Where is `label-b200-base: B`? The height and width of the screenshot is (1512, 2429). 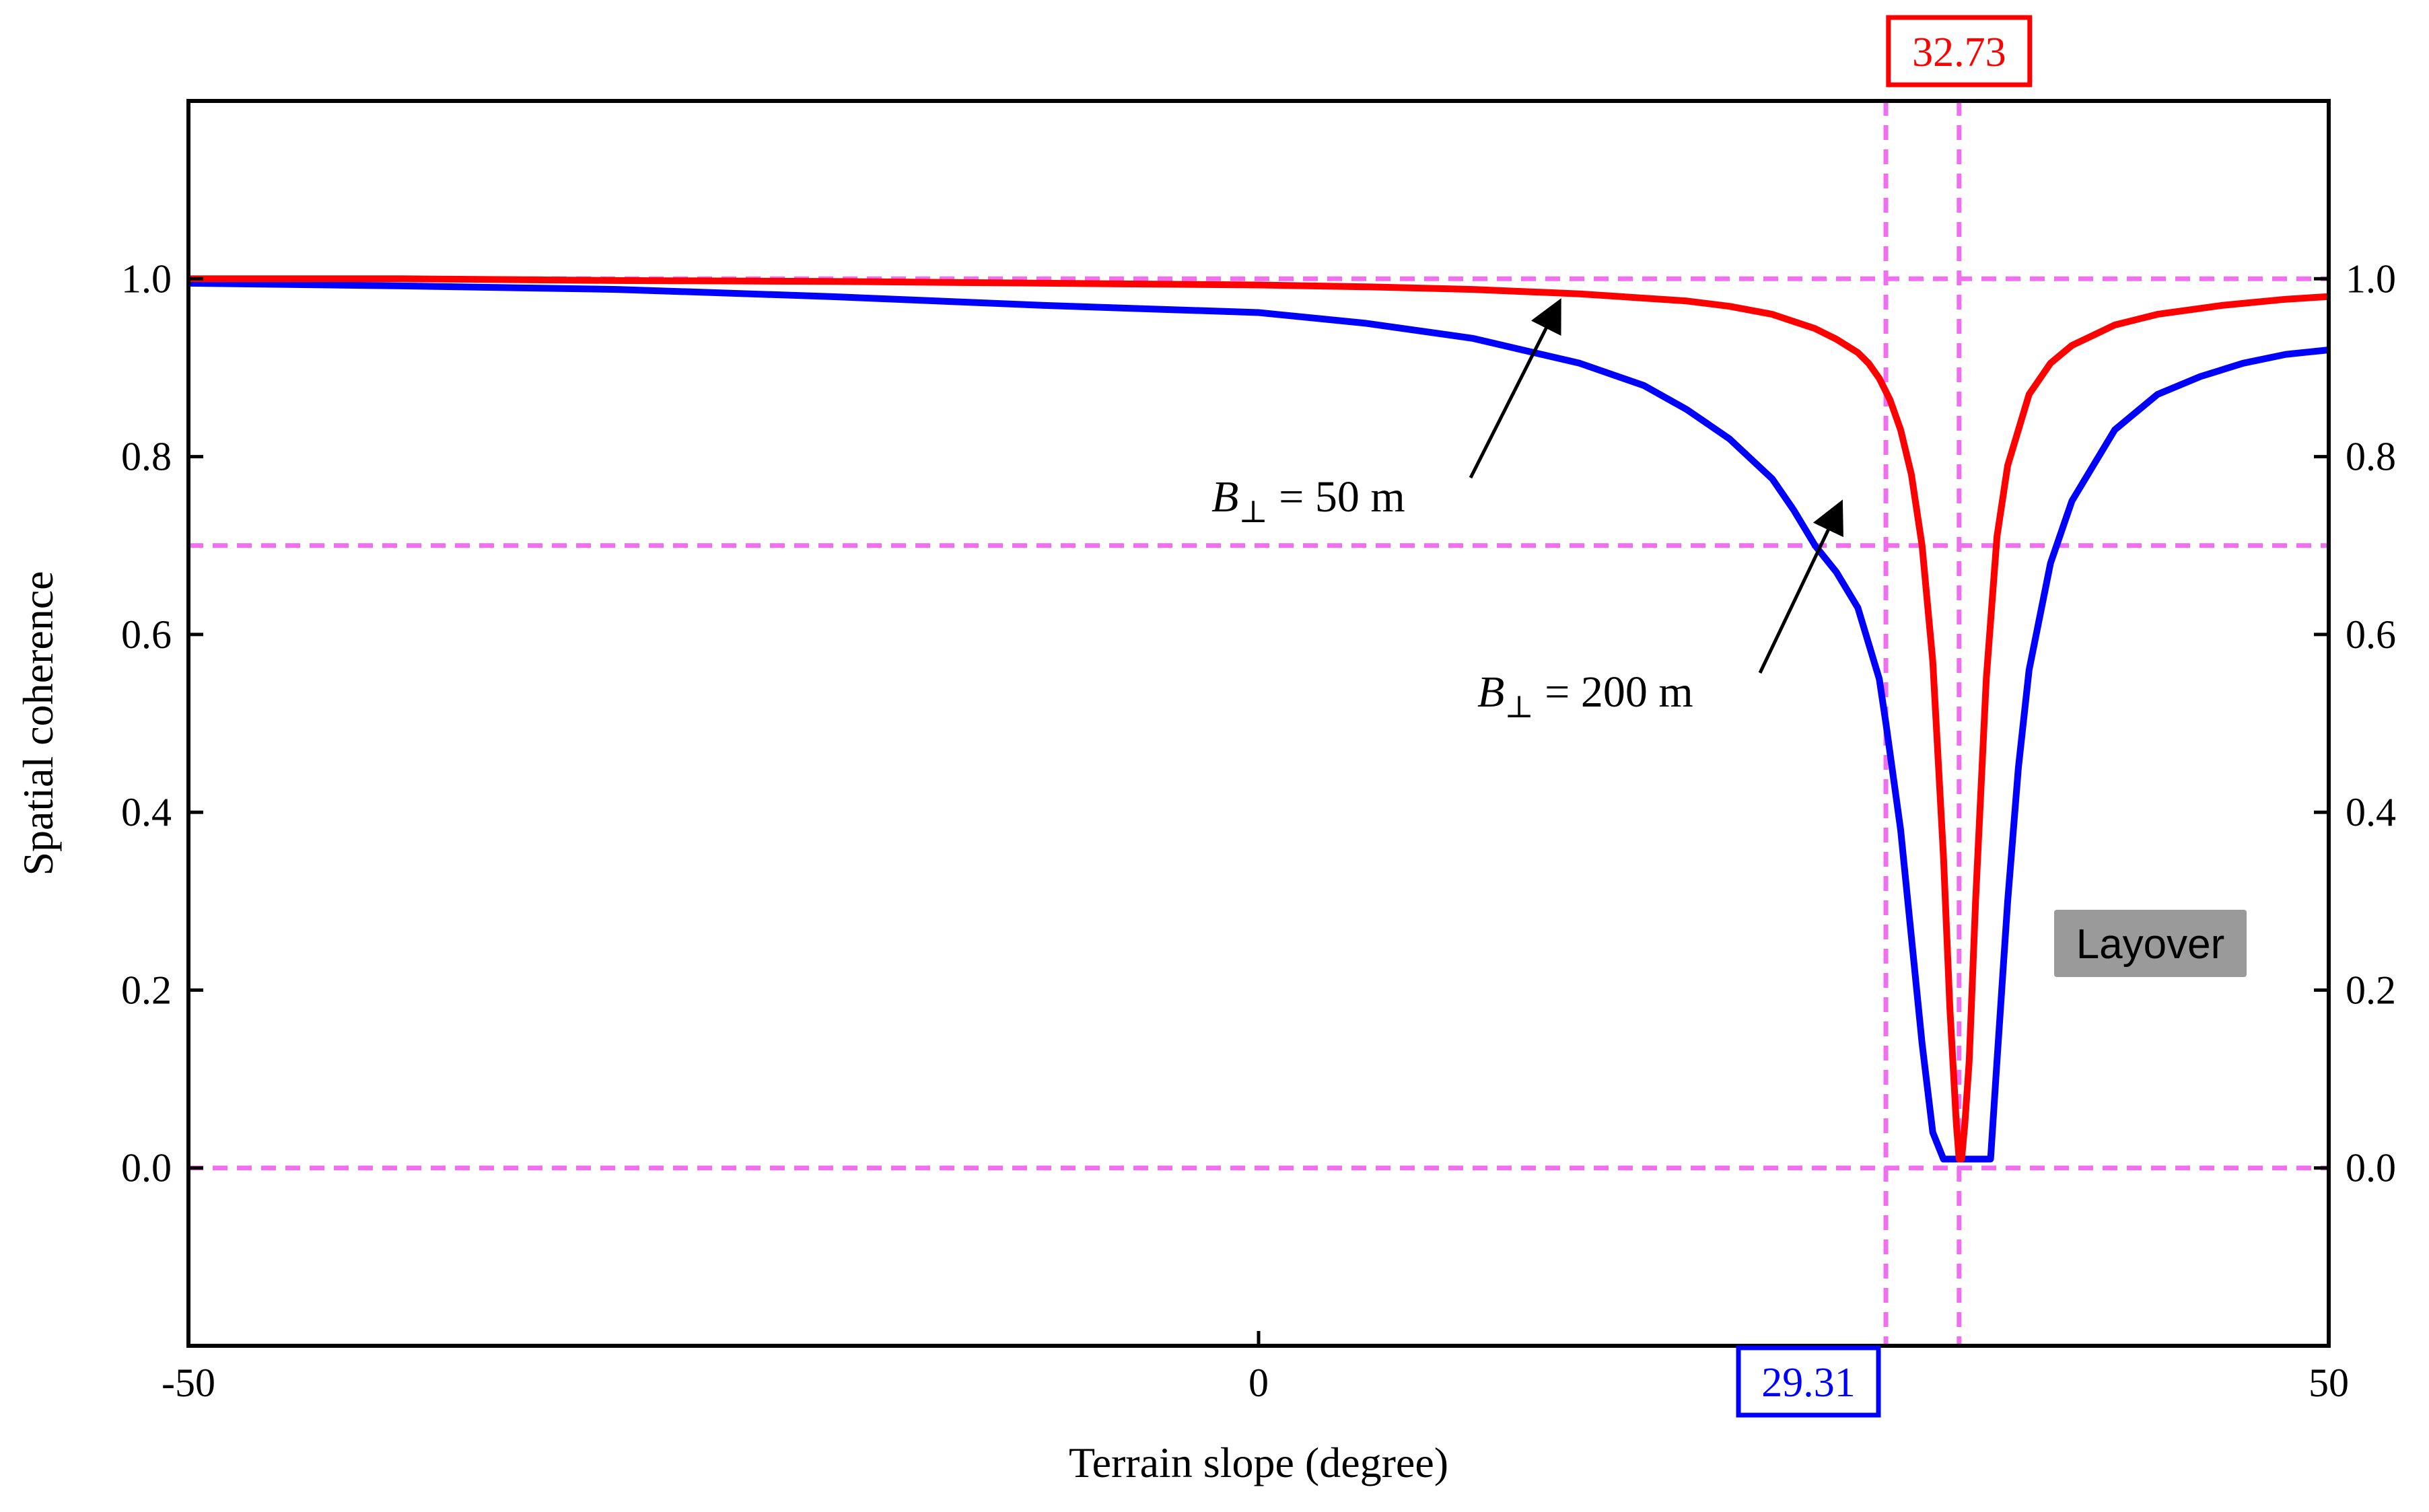
label-b200-base: B is located at coordinates (1490, 692).